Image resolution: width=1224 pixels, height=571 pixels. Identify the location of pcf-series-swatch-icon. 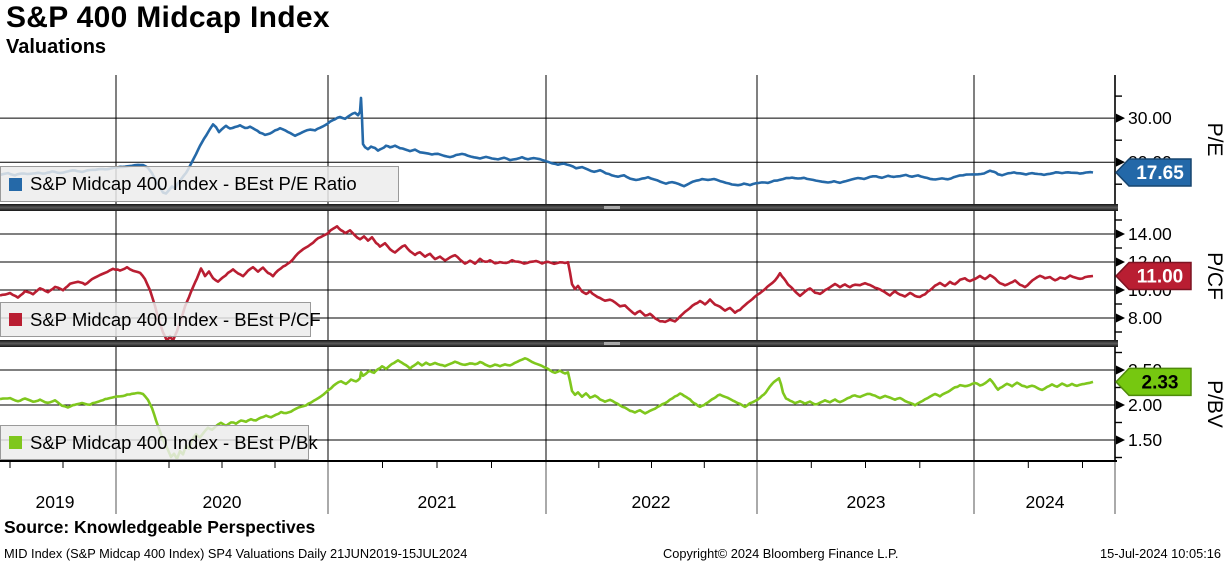
(15, 319).